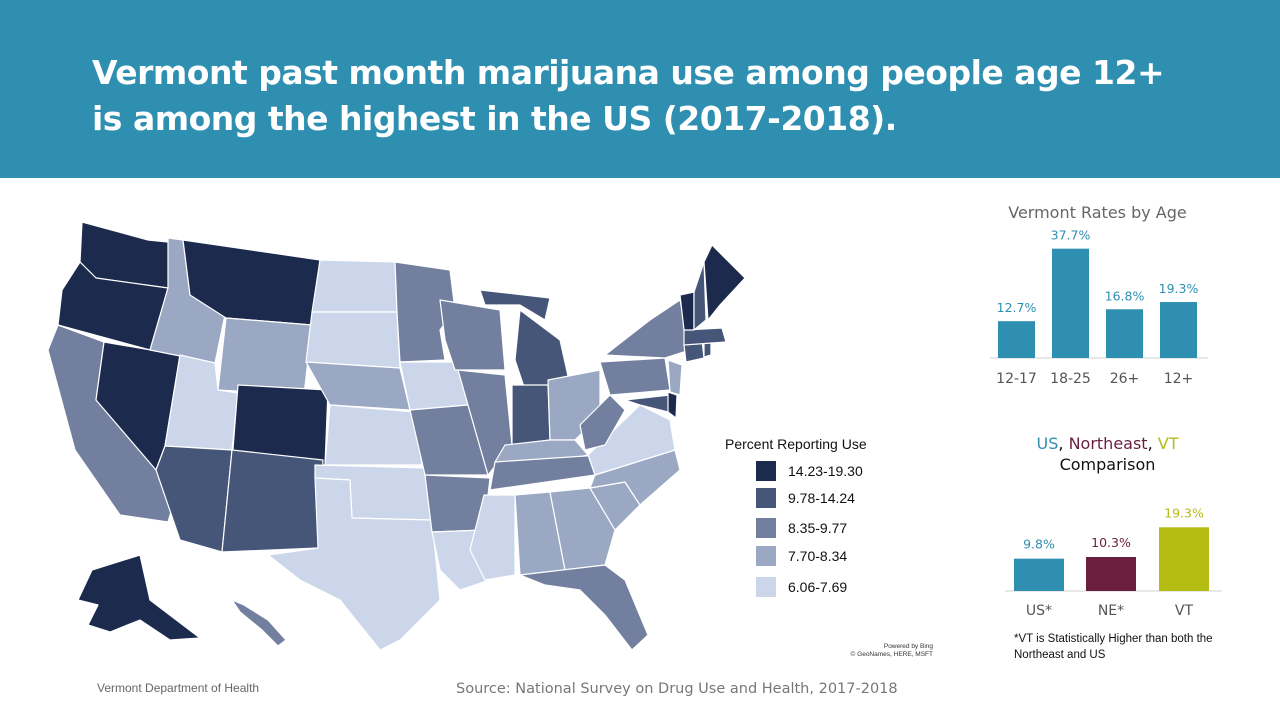  What do you see at coordinates (675, 377) in the screenshot?
I see `state-new-jersey` at bounding box center [675, 377].